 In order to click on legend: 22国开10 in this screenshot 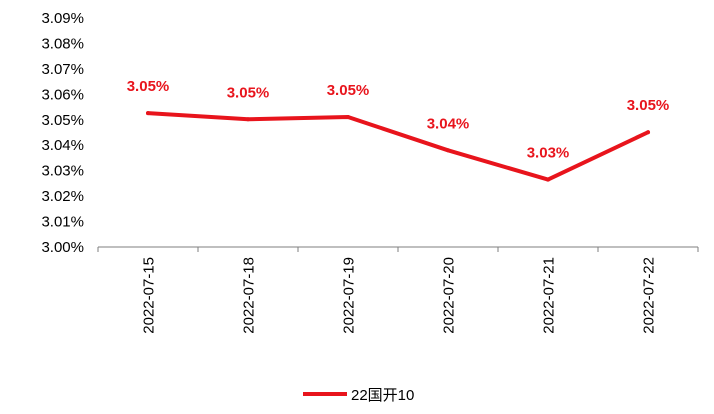, I will do `click(358, 395)`.